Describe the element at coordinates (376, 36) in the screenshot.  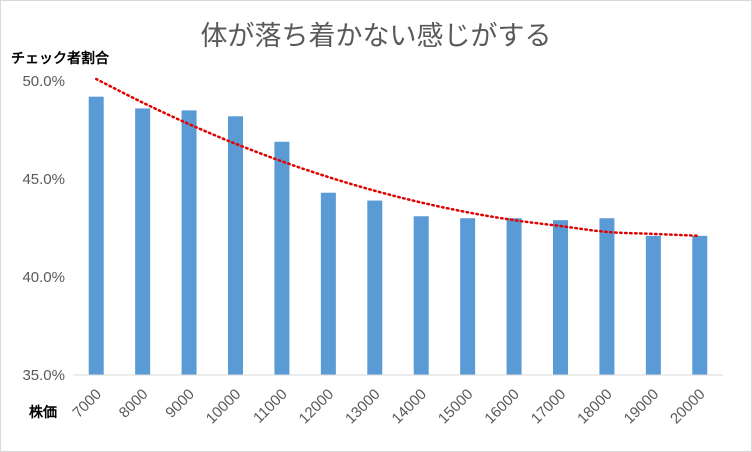
I see `chart-title: 体が落ち着かない感じがする` at that location.